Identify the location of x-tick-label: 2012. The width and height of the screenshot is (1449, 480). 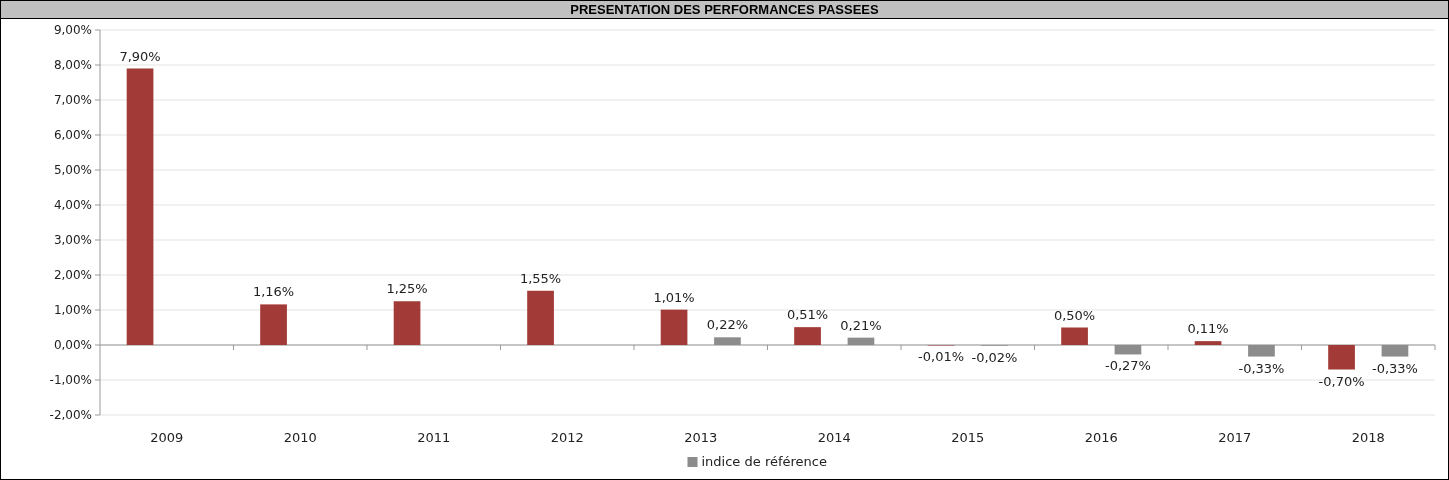
(567, 437).